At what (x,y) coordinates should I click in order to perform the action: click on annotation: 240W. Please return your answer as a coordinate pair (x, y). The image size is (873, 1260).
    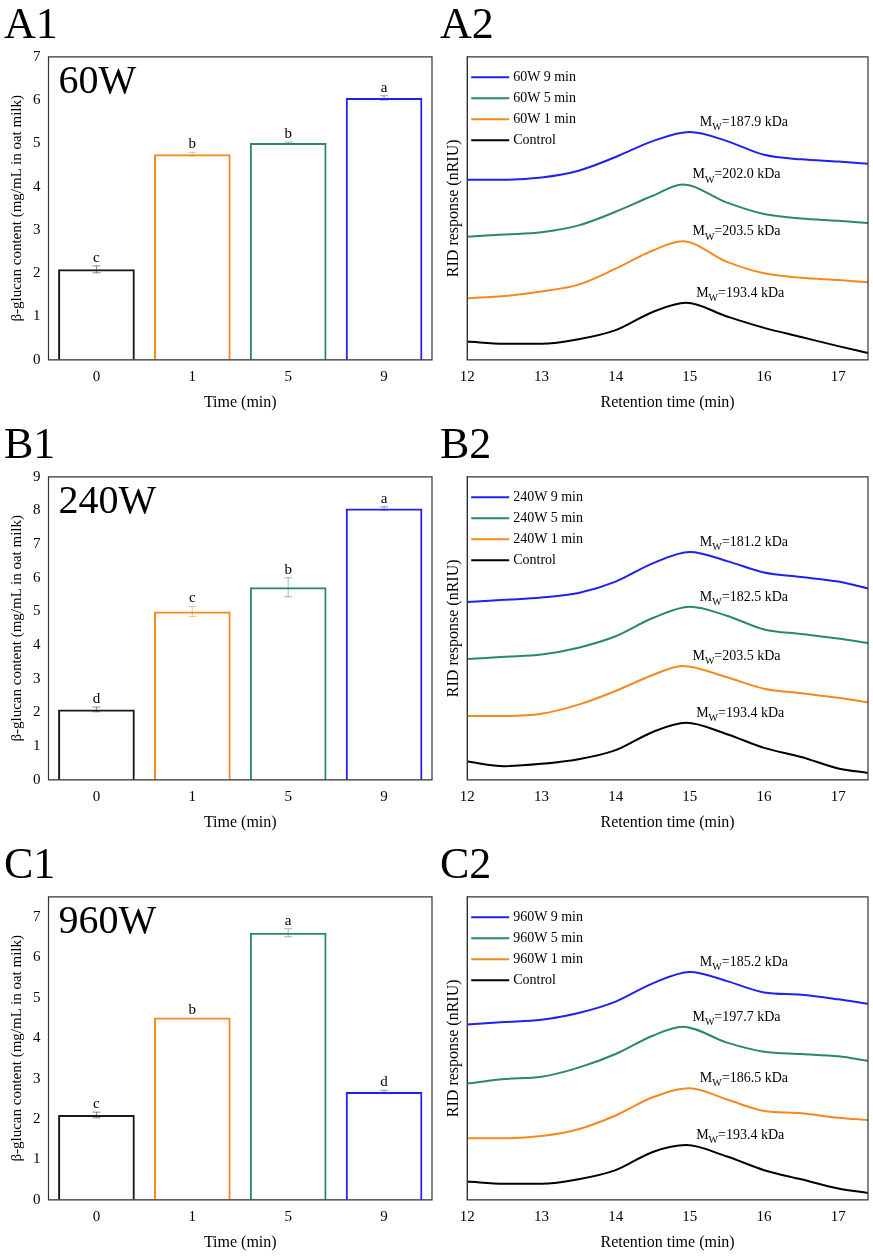
    Looking at the image, I should click on (107, 500).